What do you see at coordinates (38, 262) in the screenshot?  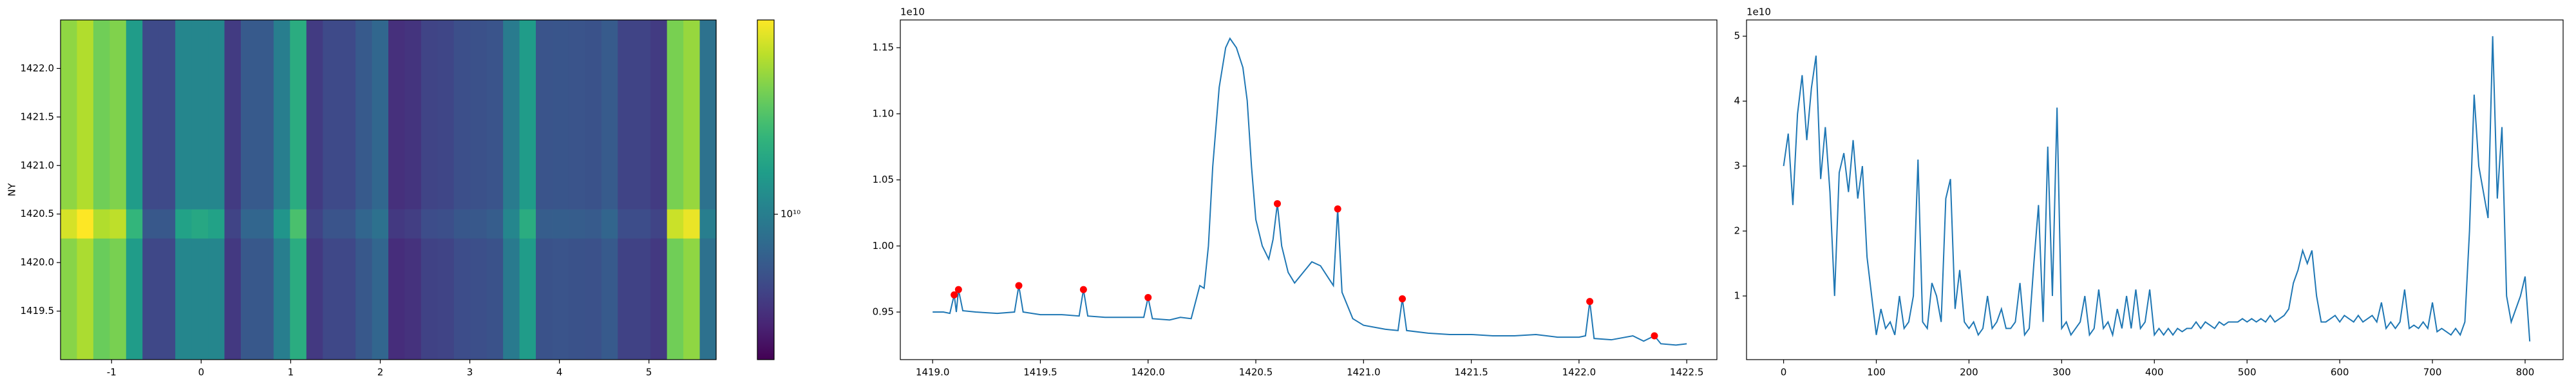 I see `y-tick-label: 1420.0` at bounding box center [38, 262].